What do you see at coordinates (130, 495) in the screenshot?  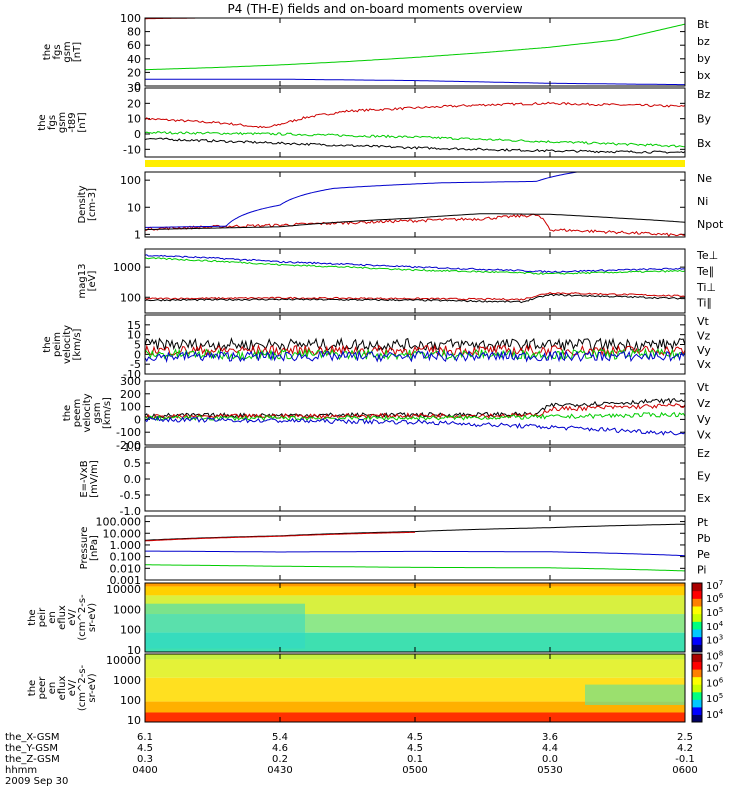 I see `y-tick-label: -0.5` at bounding box center [130, 495].